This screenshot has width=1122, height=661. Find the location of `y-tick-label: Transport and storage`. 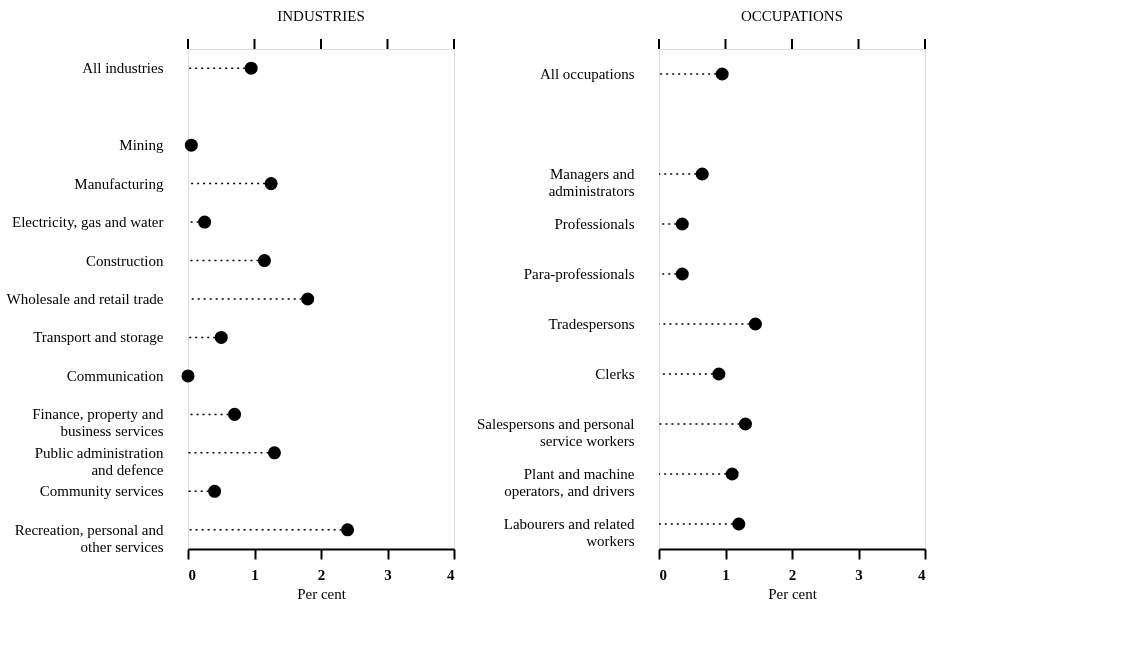

y-tick-label: Transport and storage is located at coordinates (98, 337).